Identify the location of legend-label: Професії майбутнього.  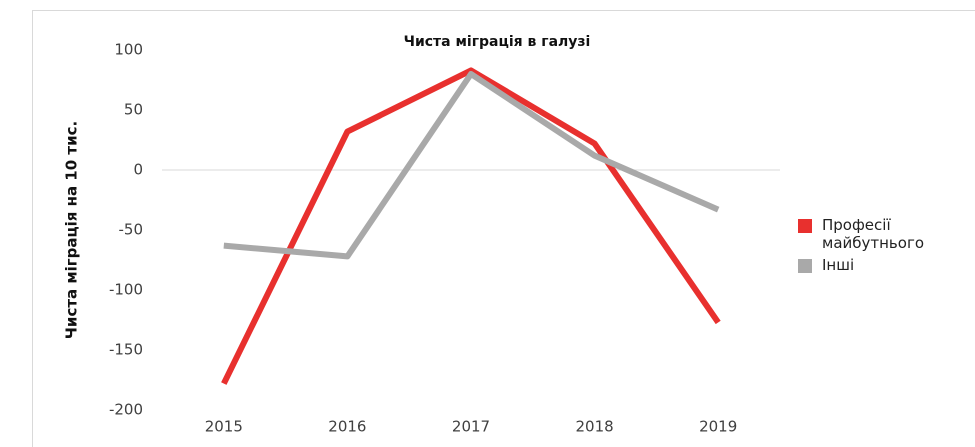
(873, 234).